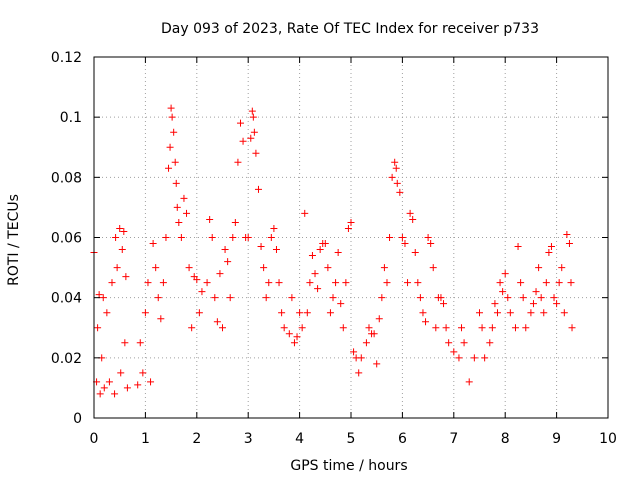  I want to click on x-tick-label: 3, so click(248, 439).